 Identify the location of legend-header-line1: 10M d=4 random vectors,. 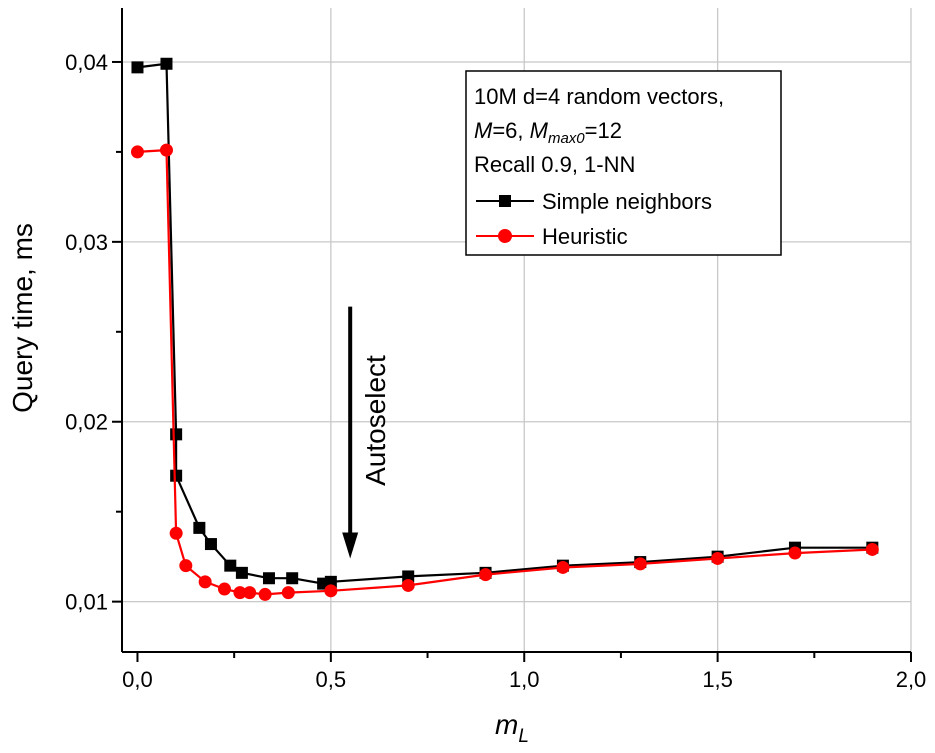
(599, 96).